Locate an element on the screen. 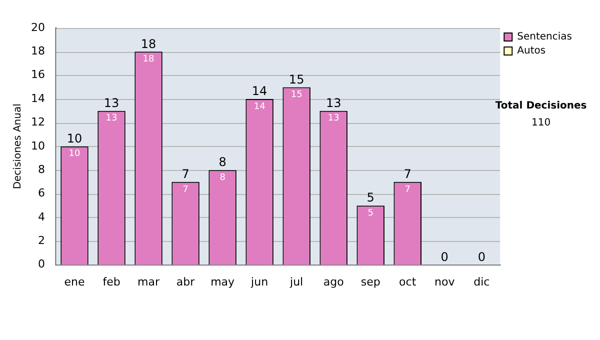 This screenshot has height=340, width=600. total-label: 8 is located at coordinates (222, 162).